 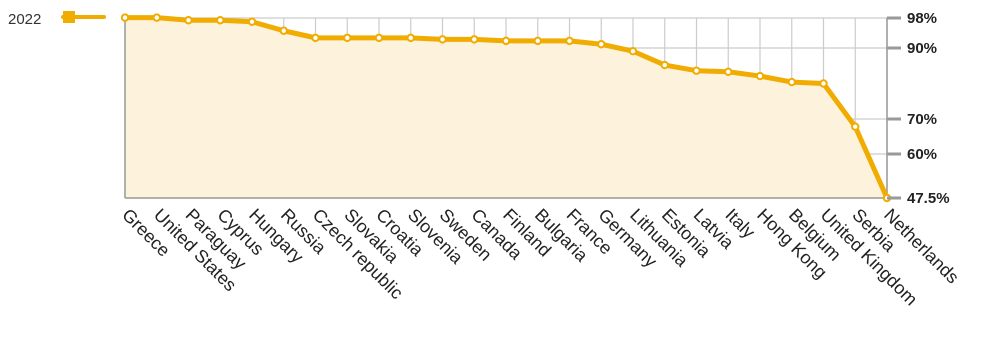 What do you see at coordinates (315, 38) in the screenshot?
I see `data-point-czech-republic` at bounding box center [315, 38].